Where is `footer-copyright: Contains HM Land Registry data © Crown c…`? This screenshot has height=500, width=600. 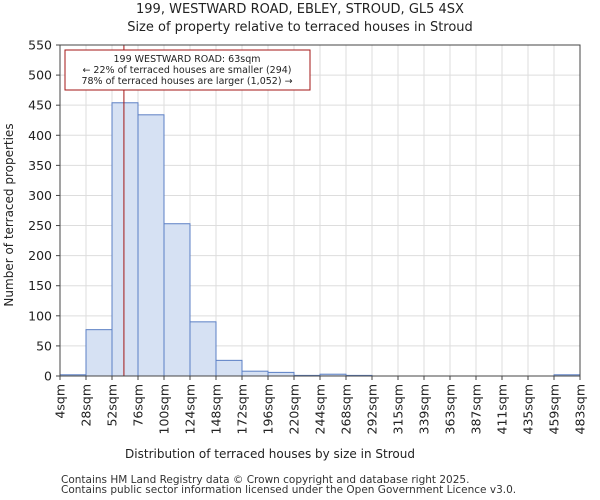
footer-copyright: Contains HM Land Registry data © Crown c… is located at coordinates (265, 480).